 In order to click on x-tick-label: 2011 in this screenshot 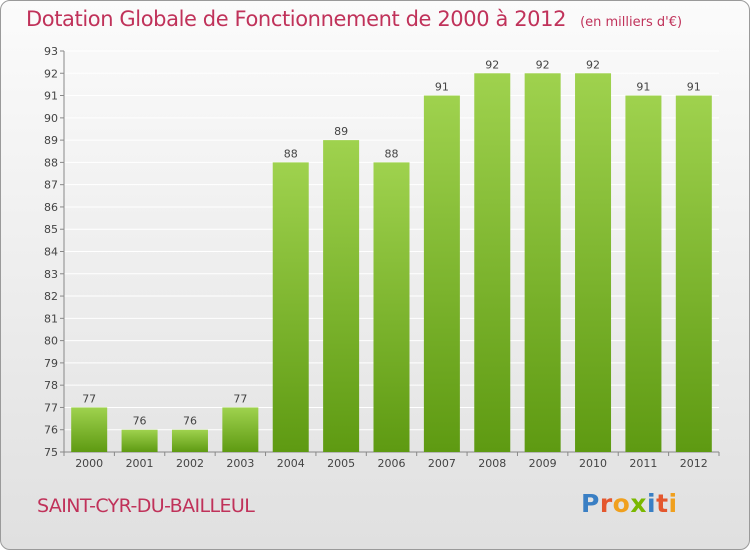, I will do `click(643, 463)`.